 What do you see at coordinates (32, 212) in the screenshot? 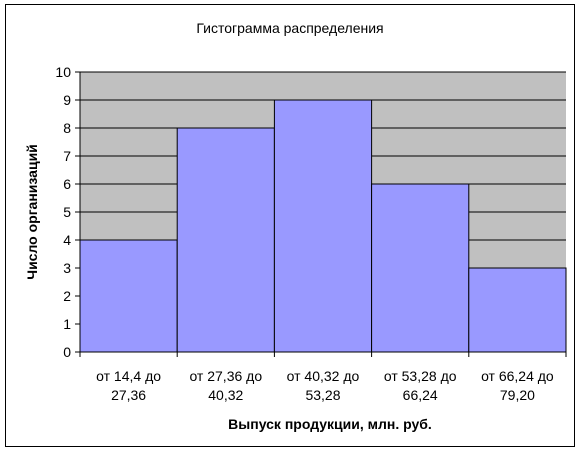
I see `y-axis-label: Число организаций` at bounding box center [32, 212].